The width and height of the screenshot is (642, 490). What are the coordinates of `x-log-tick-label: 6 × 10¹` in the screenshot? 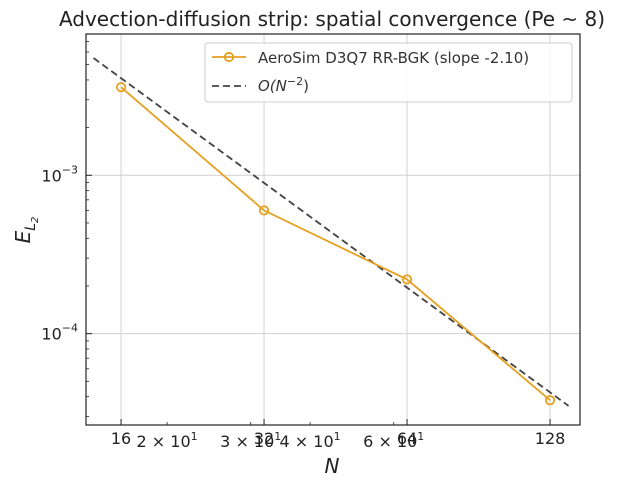 It's located at (393, 440).